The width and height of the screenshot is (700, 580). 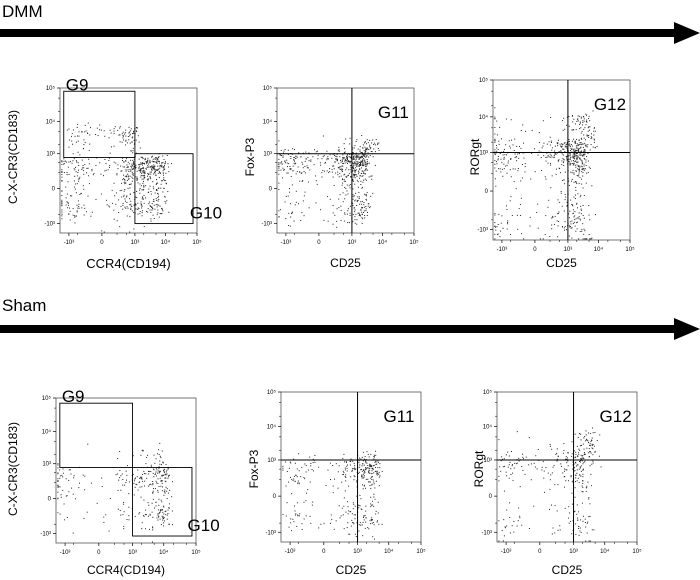 What do you see at coordinates (50, 155) in the screenshot?
I see `y-tick-label: 10³` at bounding box center [50, 155].